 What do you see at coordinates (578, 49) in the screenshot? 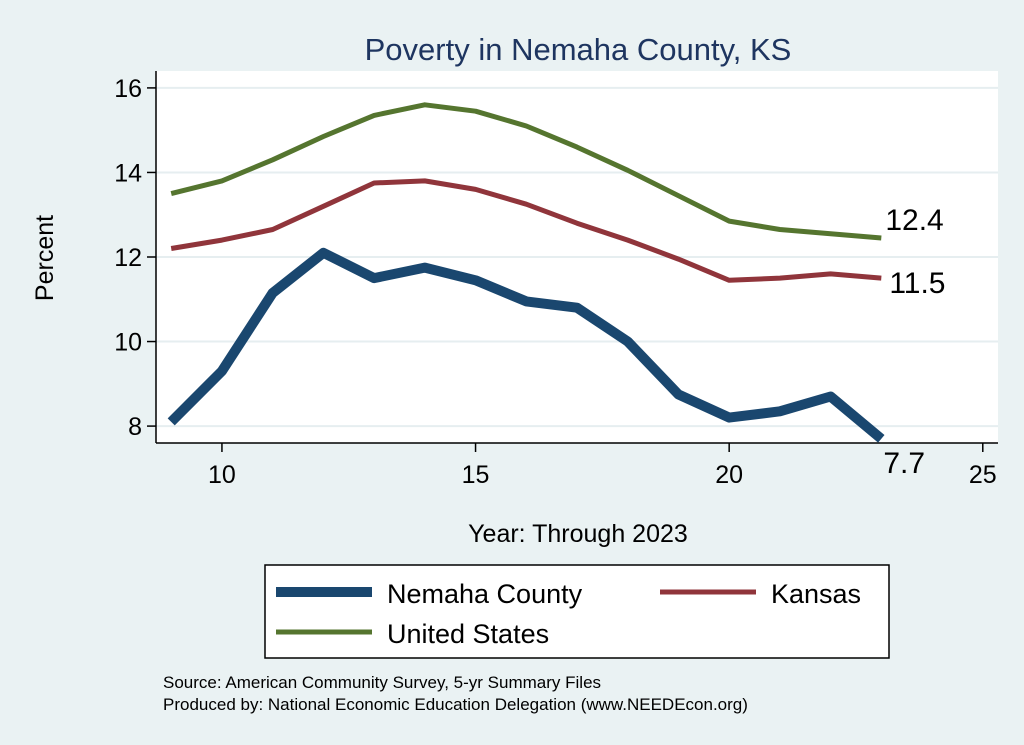
I see `chart-title: Poverty in Nemaha County, KS` at bounding box center [578, 49].